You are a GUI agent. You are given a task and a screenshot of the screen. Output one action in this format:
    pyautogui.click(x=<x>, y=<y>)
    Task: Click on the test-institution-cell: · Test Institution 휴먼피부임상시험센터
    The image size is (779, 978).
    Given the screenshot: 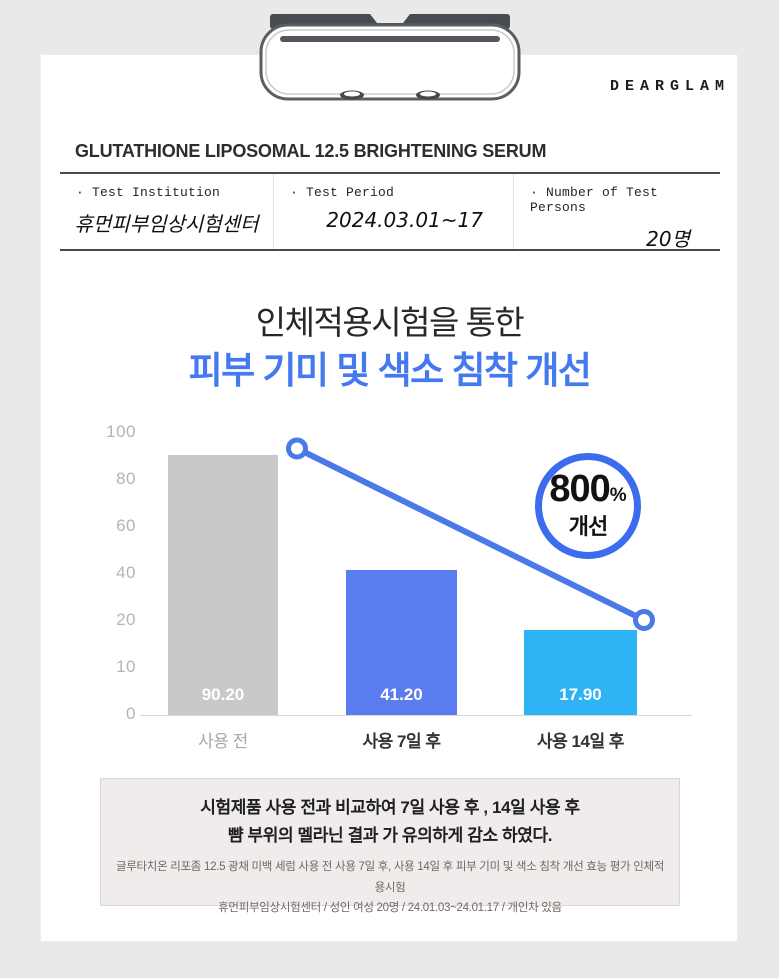 What is the action you would take?
    pyautogui.click(x=166, y=211)
    